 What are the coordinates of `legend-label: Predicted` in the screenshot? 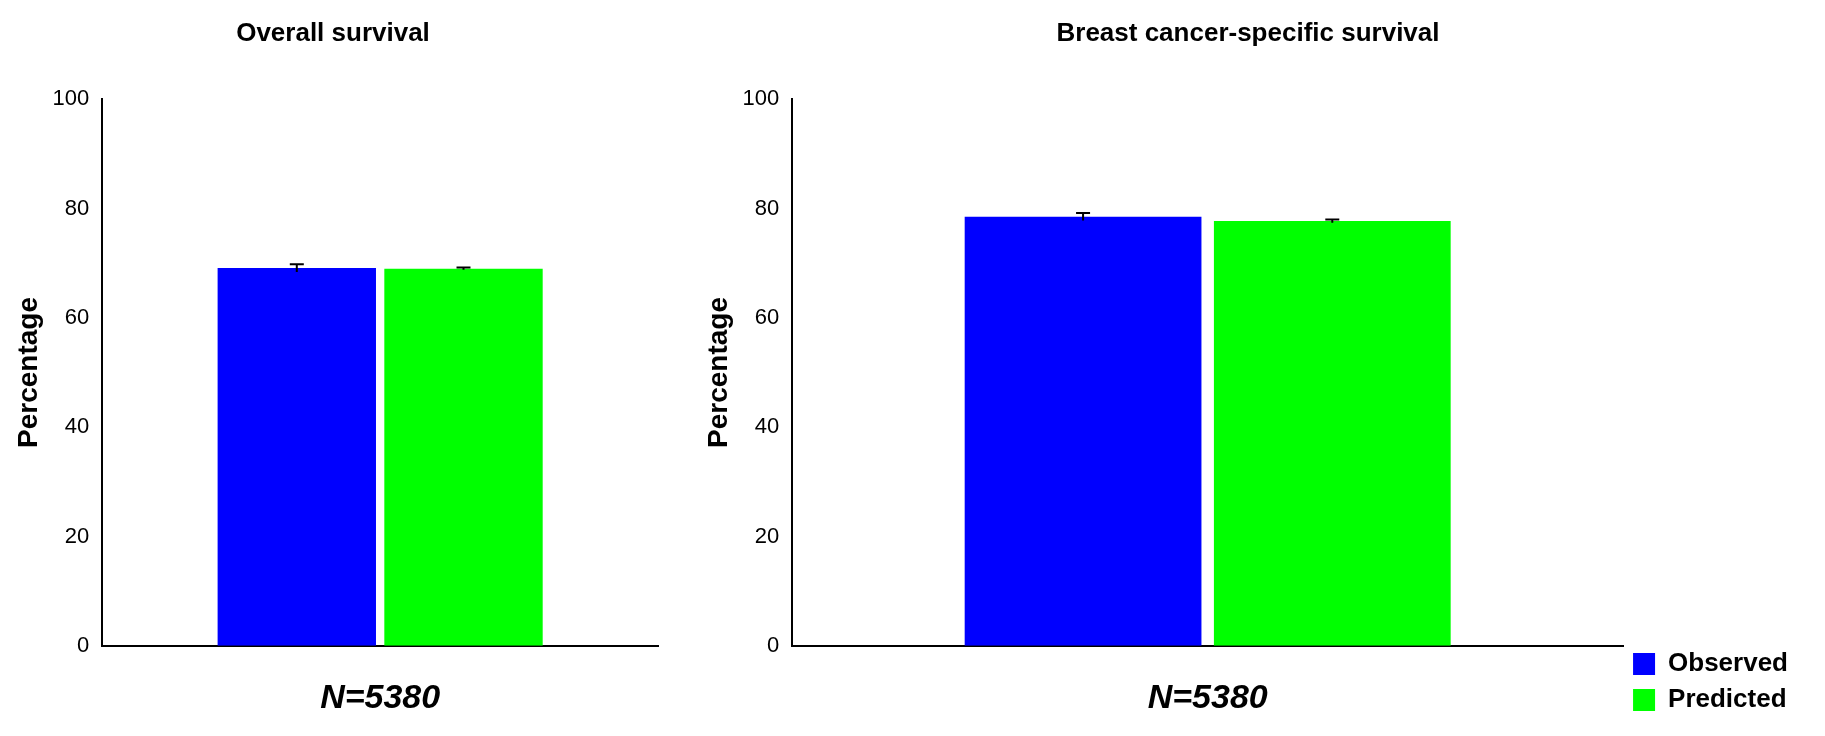 It's located at (1727, 698).